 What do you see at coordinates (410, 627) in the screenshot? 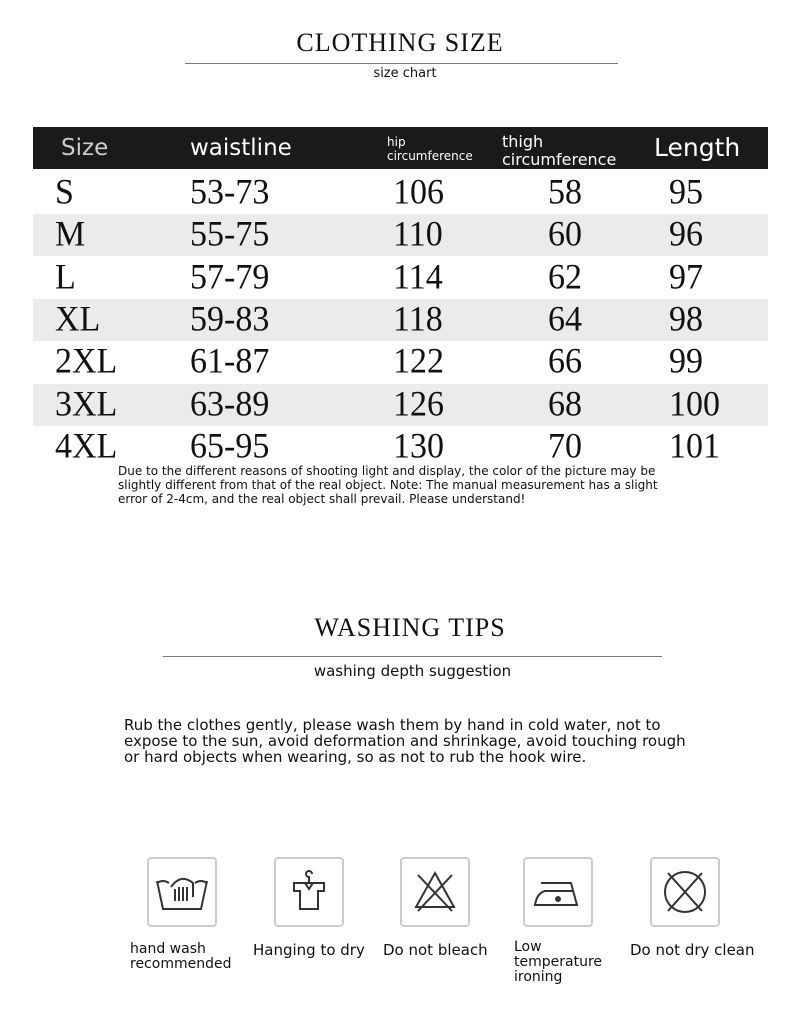
I see `washing-tips-title: WASHING TIPS` at bounding box center [410, 627].